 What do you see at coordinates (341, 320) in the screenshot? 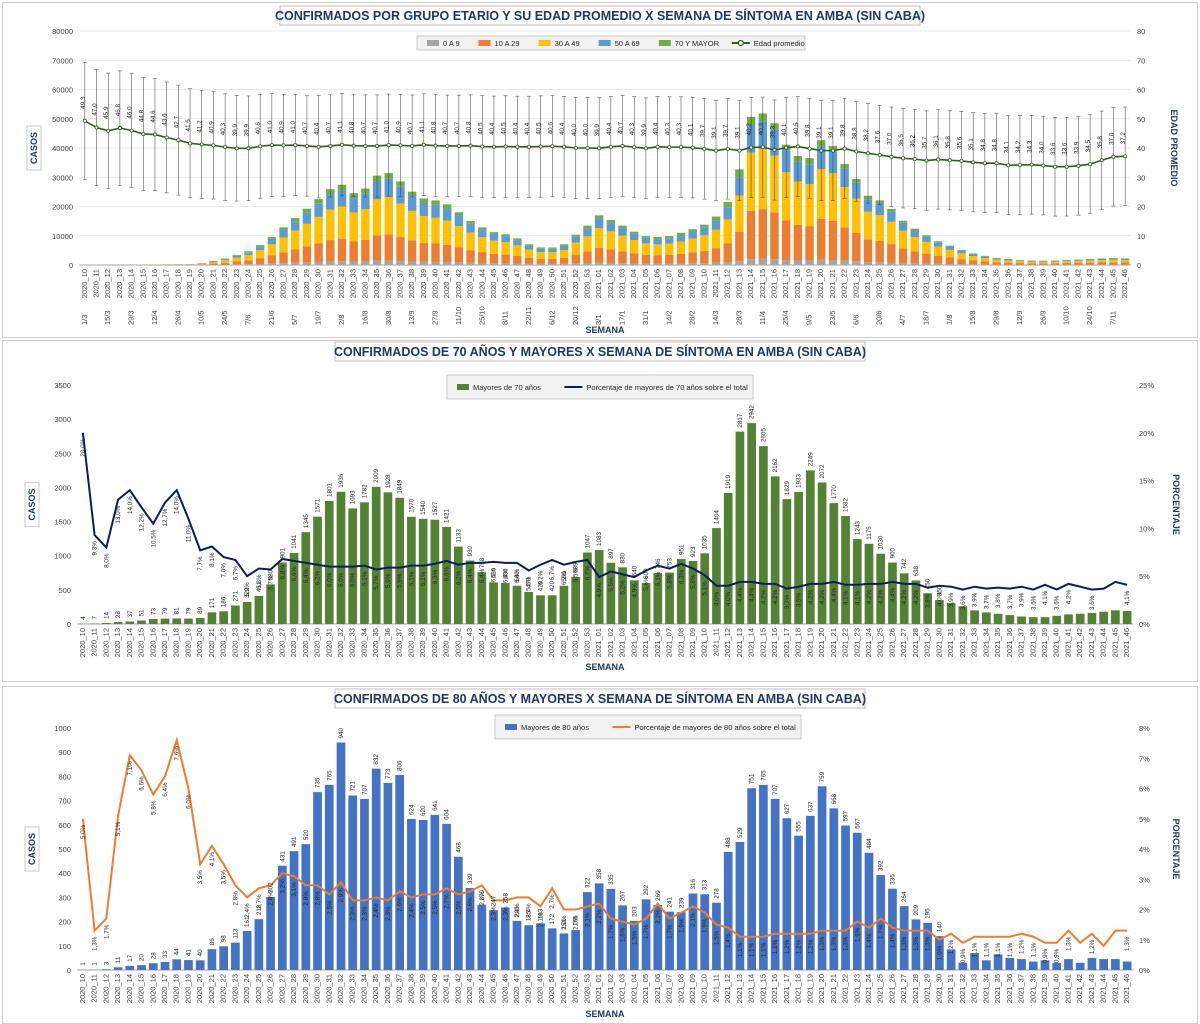
I see `x-date-label: 2/8` at bounding box center [341, 320].